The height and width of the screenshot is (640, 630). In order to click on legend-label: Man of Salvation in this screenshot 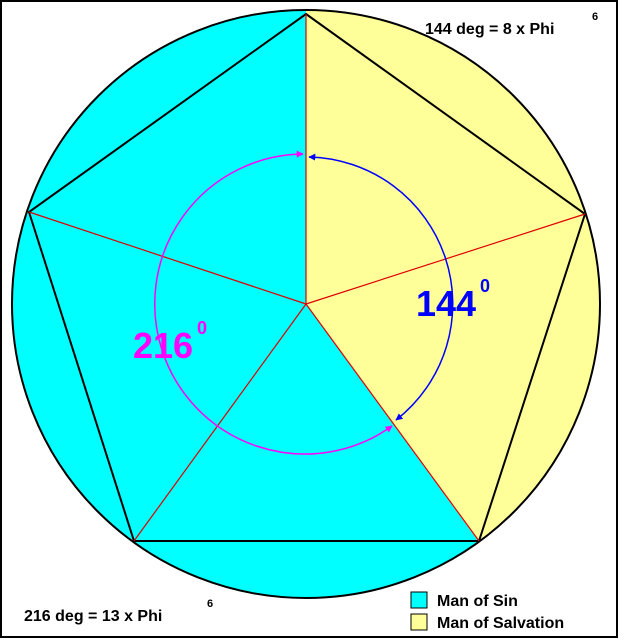, I will do `click(500, 623)`.